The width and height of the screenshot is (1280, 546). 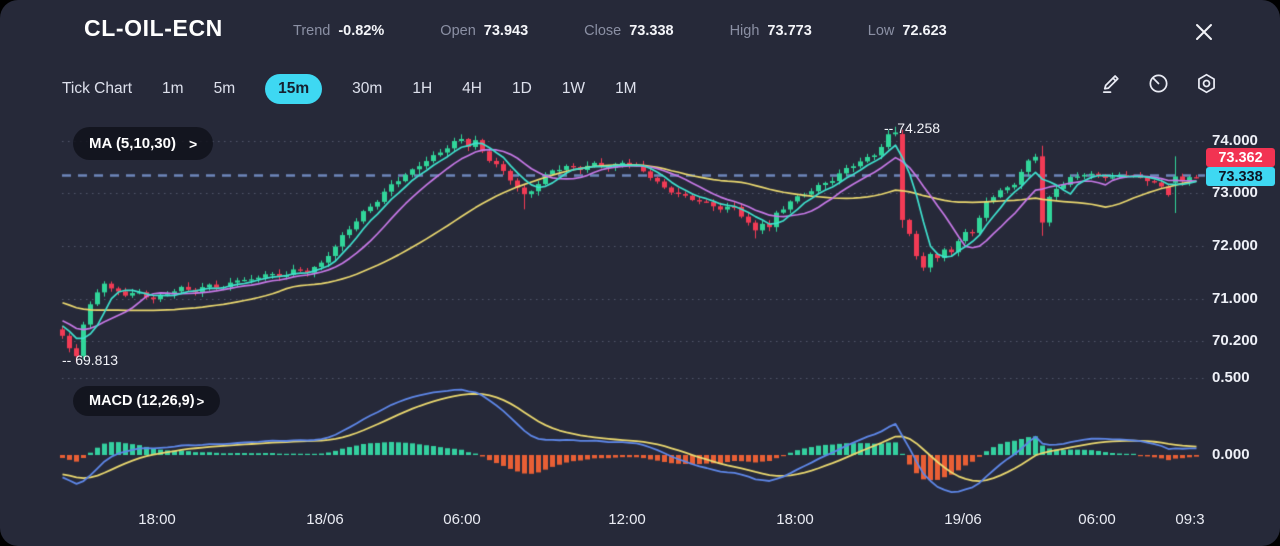 I want to click on close-price-badge: 73.338, so click(x=1240, y=176).